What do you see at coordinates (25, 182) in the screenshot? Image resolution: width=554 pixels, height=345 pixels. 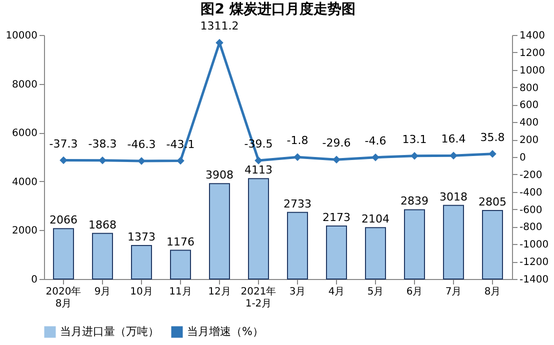 I see `y-tick-label: 4000` at bounding box center [25, 182].